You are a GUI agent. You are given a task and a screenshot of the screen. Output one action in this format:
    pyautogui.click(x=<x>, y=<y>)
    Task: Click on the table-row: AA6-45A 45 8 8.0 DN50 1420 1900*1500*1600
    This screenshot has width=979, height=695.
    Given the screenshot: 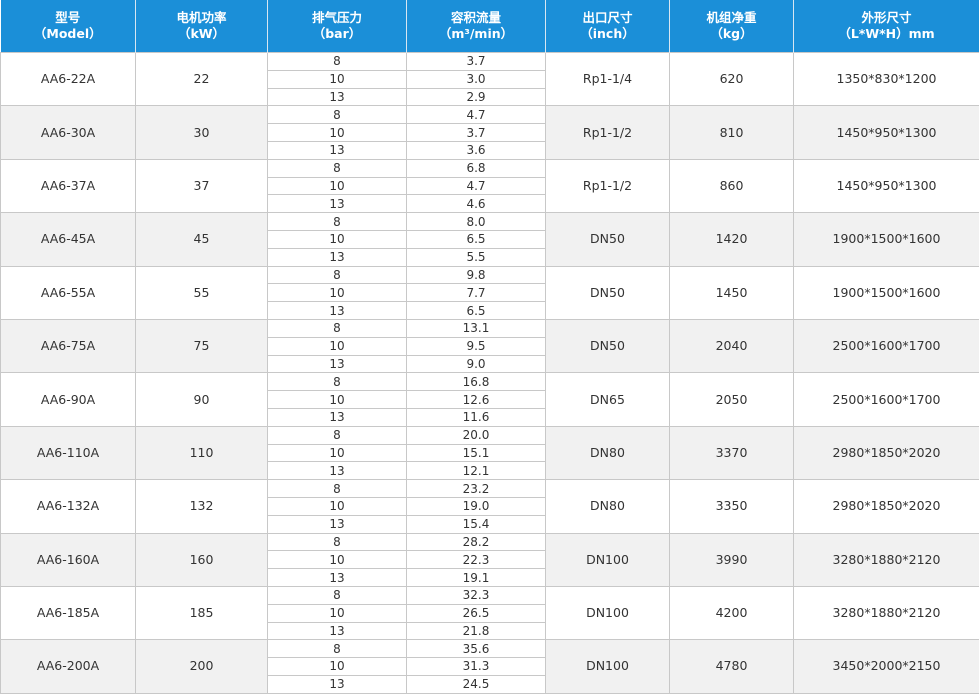 What is the action you would take?
    pyautogui.click(x=489, y=239)
    